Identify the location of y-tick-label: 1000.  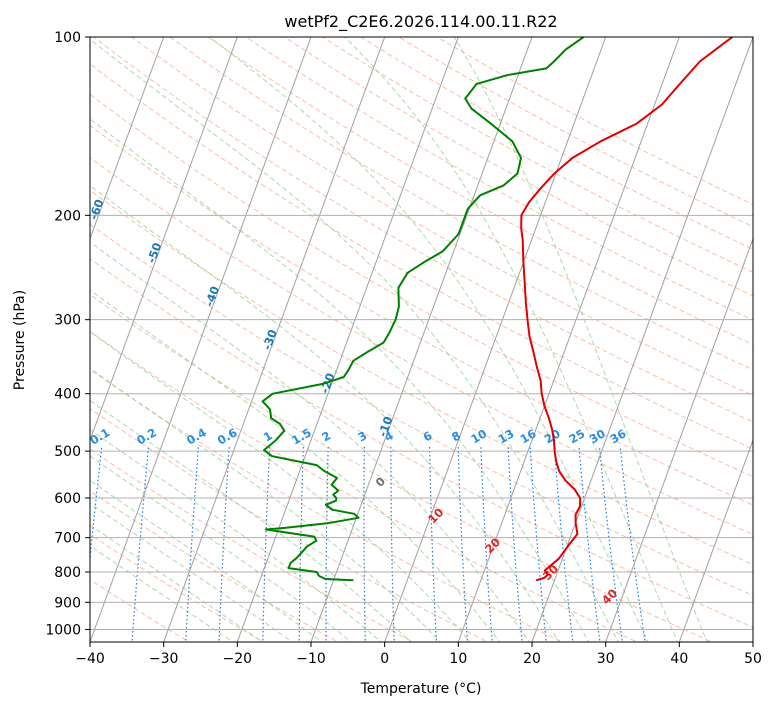
(63, 630).